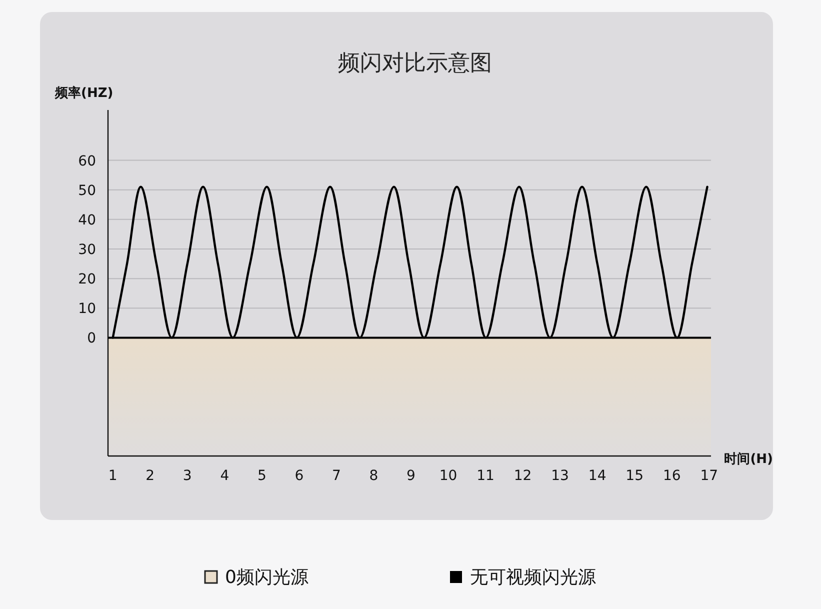 This screenshot has height=609, width=821. Describe the element at coordinates (87, 220) in the screenshot. I see `y-tick-label: 40` at that location.